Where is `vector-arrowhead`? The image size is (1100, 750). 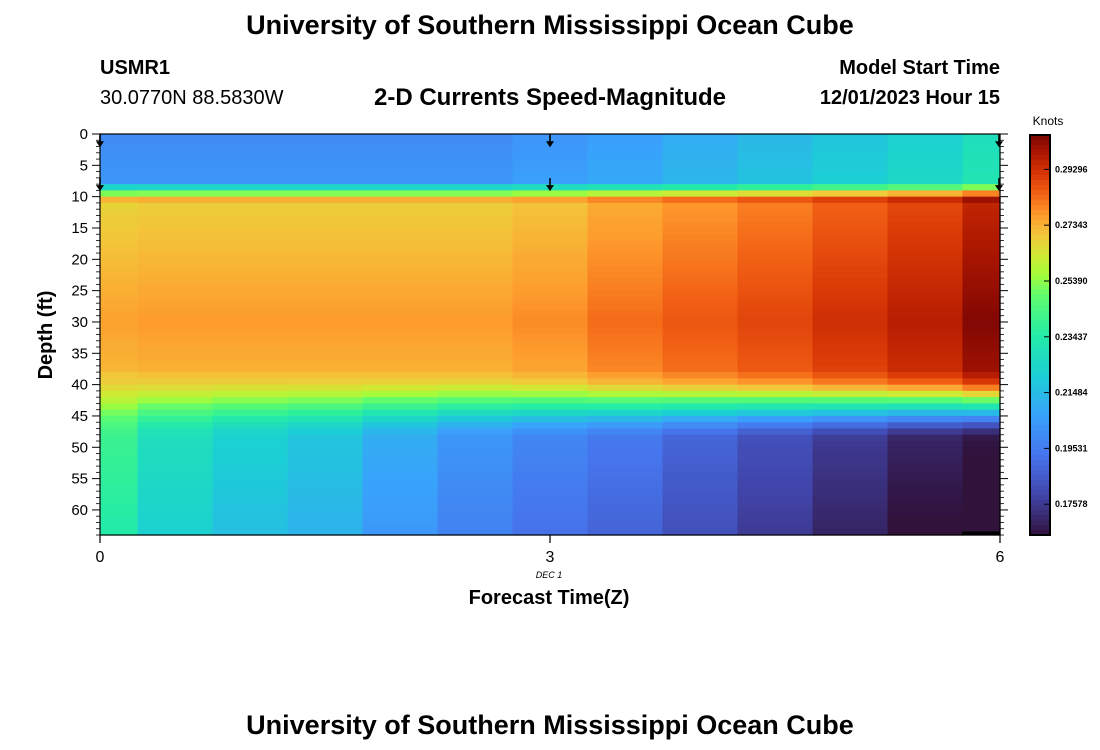
vector-arrowhead is located at coordinates (999, 188).